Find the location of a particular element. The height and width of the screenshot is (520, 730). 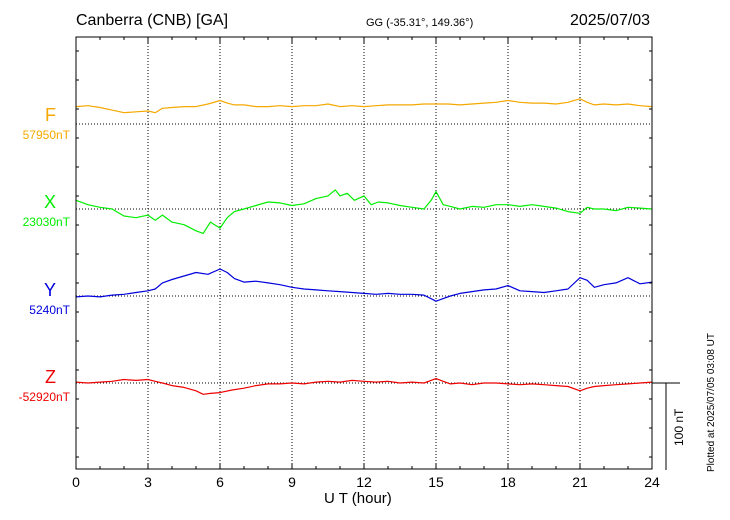

series-label-y: Y is located at coordinates (49, 290).